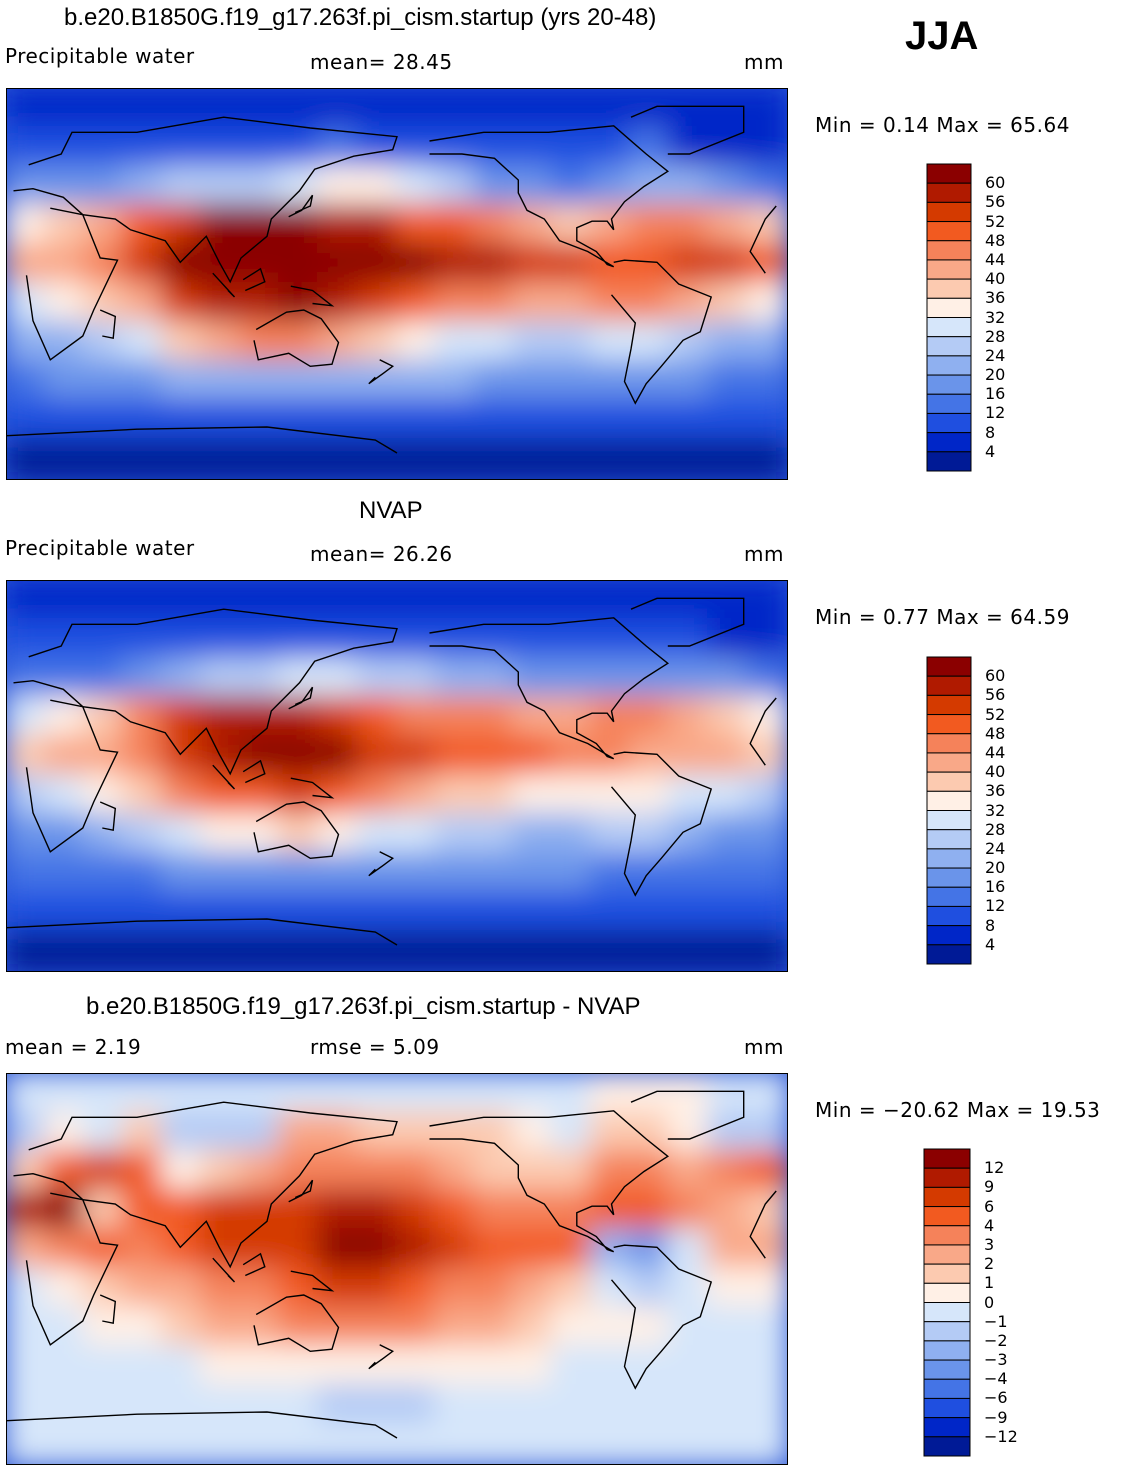  I want to click on colorbar-tick-label: 2, so click(989, 1264).